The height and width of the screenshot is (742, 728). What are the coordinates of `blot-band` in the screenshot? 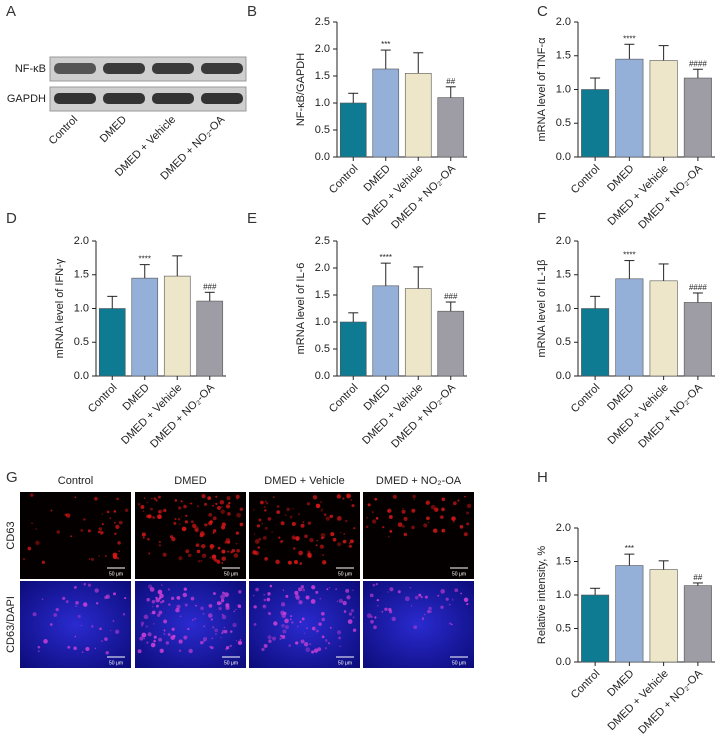 It's located at (75, 68).